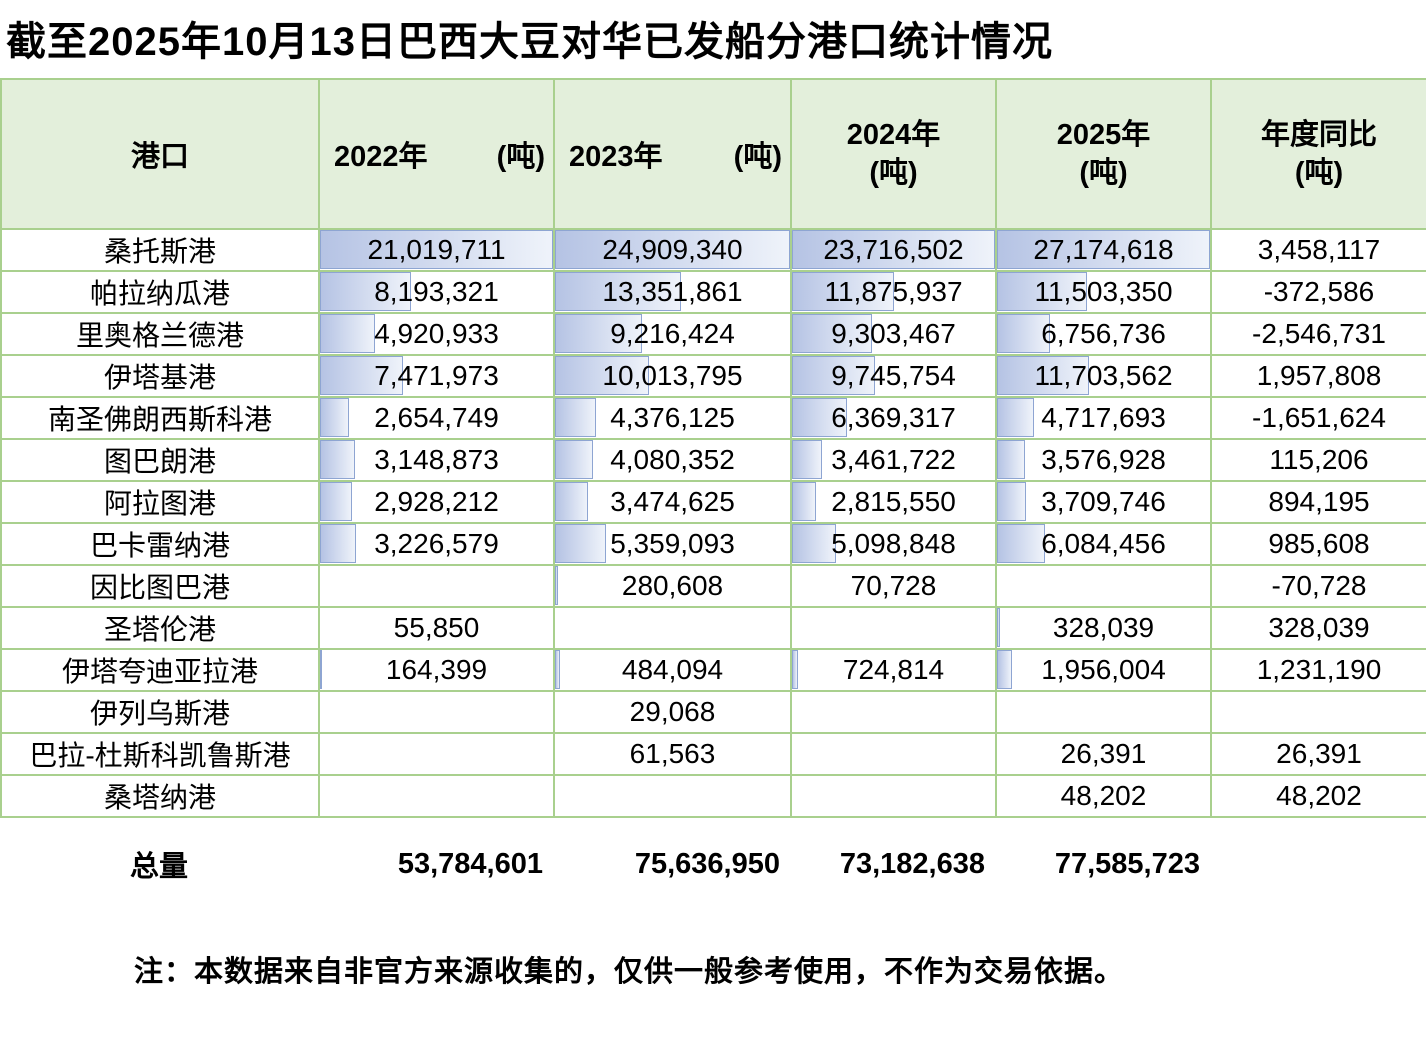 The image size is (1426, 1042). I want to click on value-cell-2023: 280,608, so click(672, 586).